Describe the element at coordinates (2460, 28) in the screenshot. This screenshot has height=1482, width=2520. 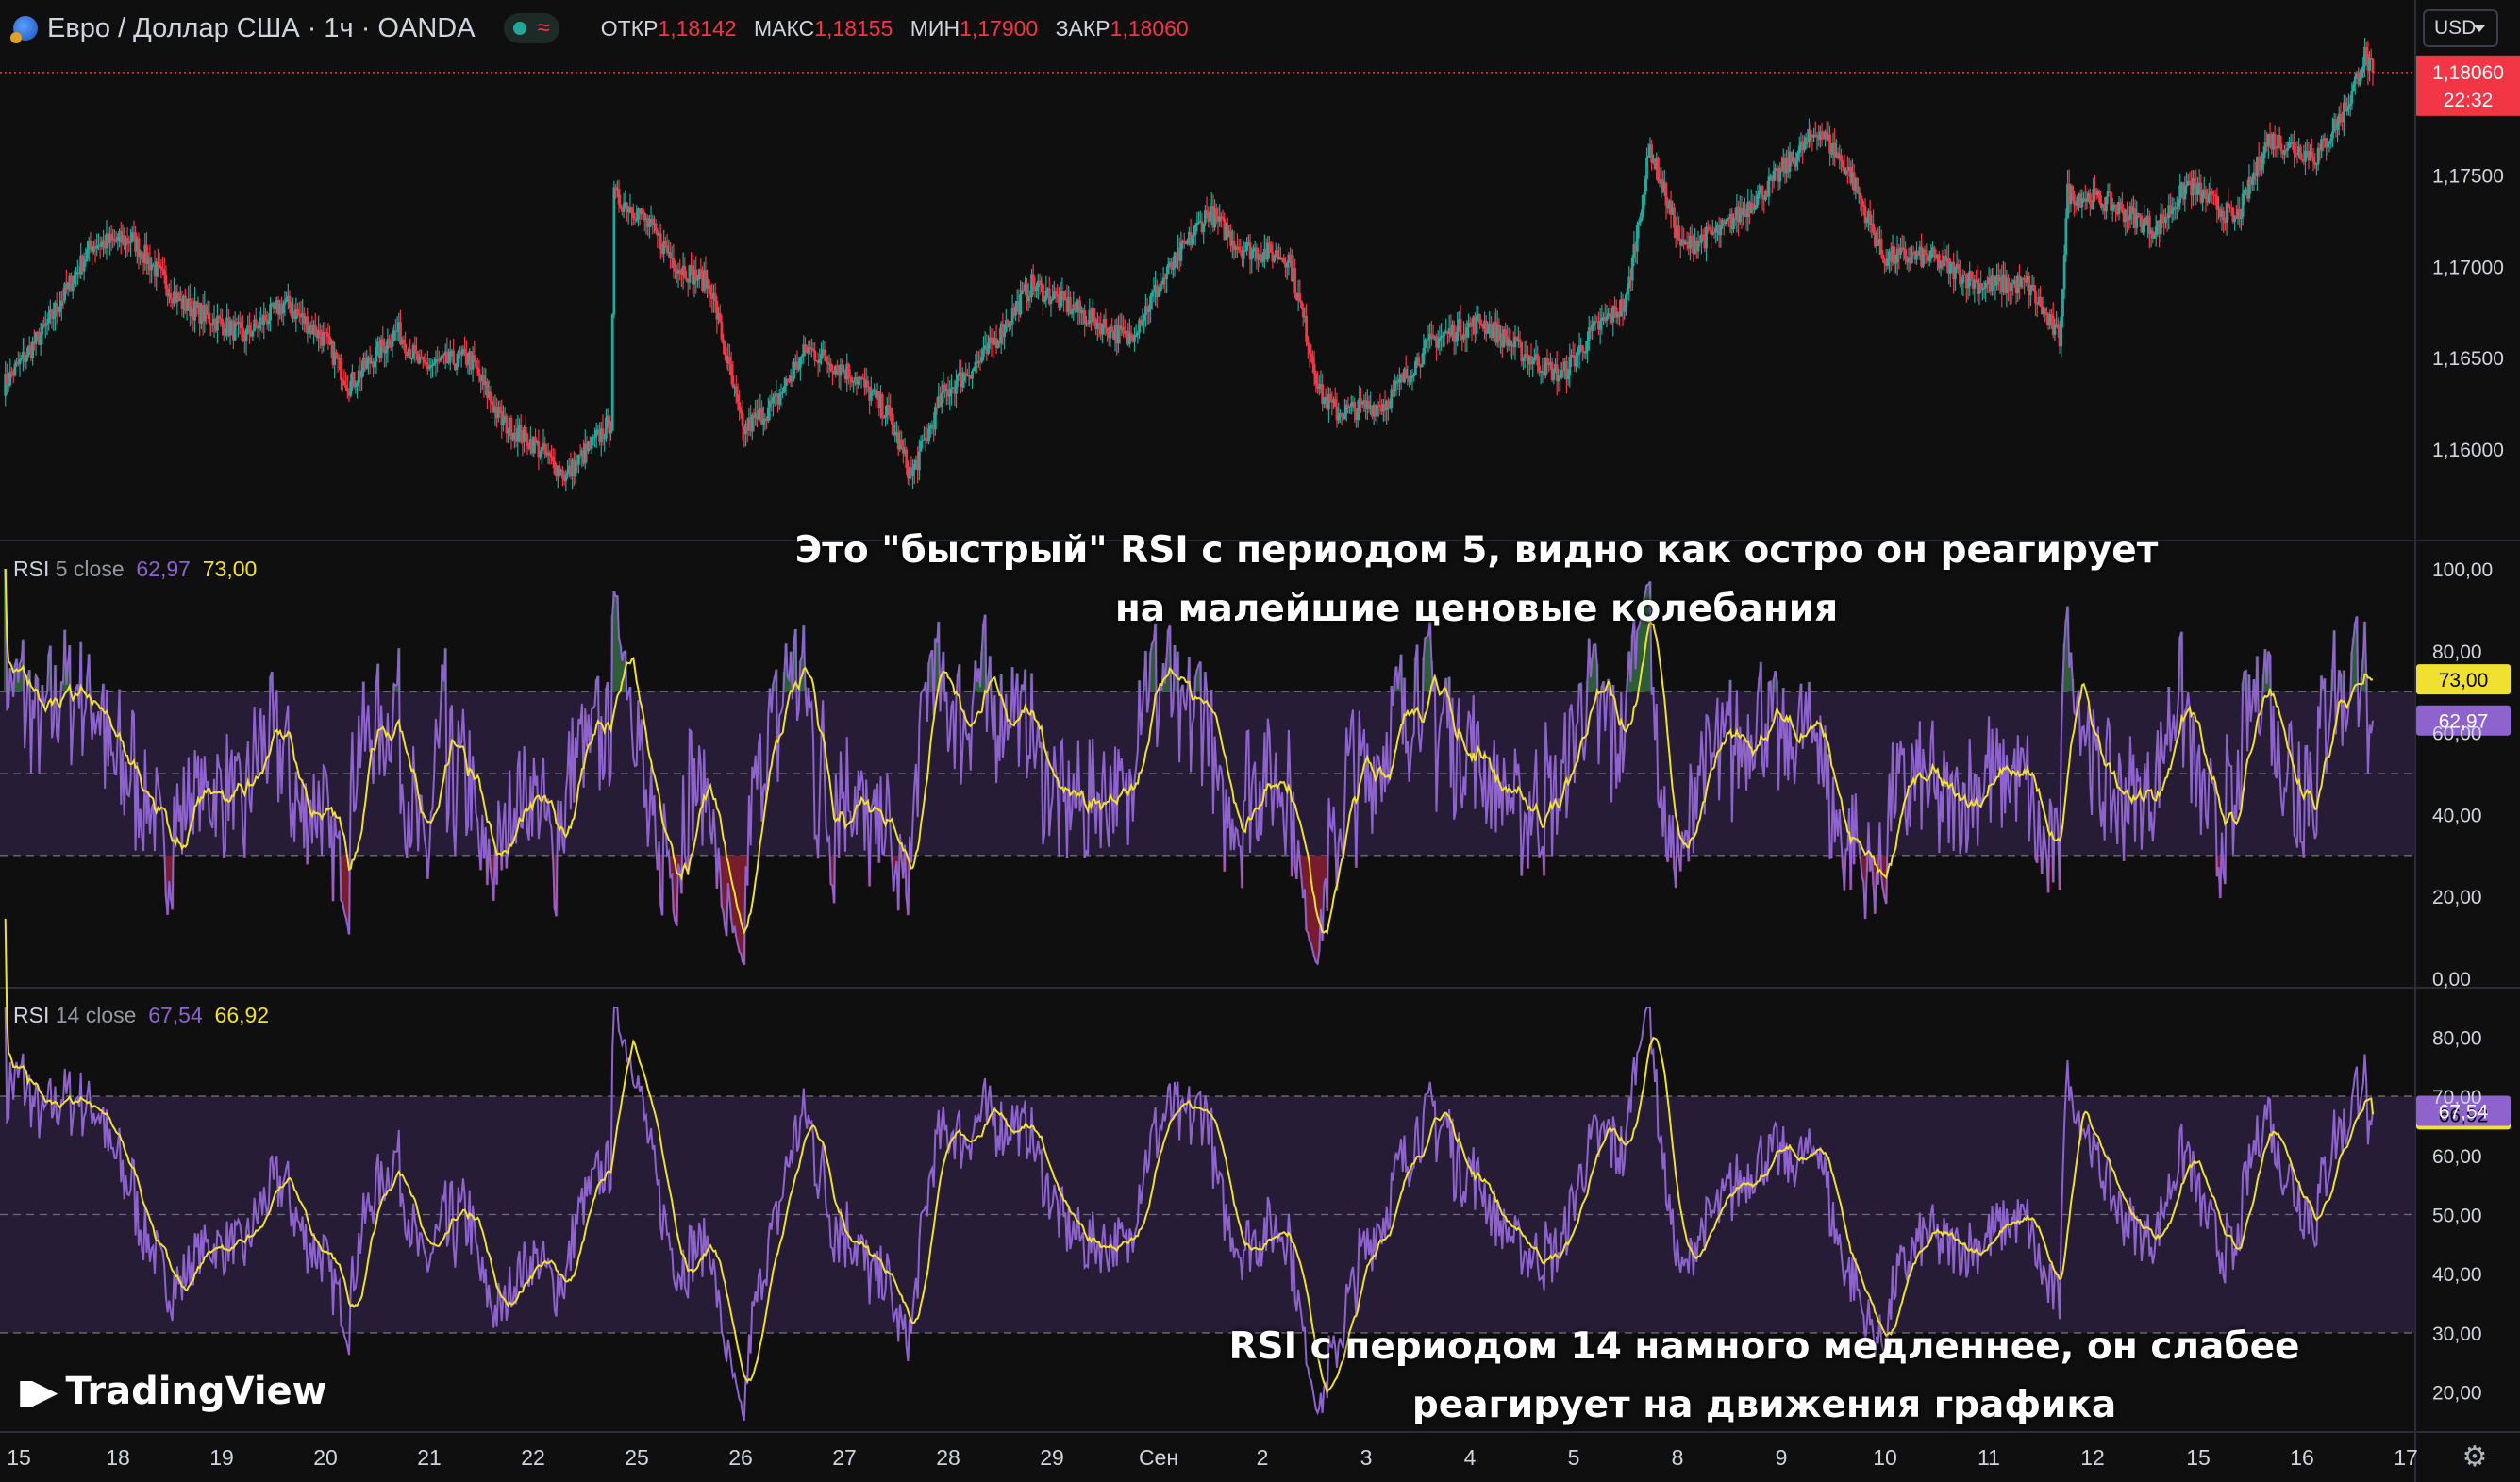
I see `currency-select: USD` at that location.